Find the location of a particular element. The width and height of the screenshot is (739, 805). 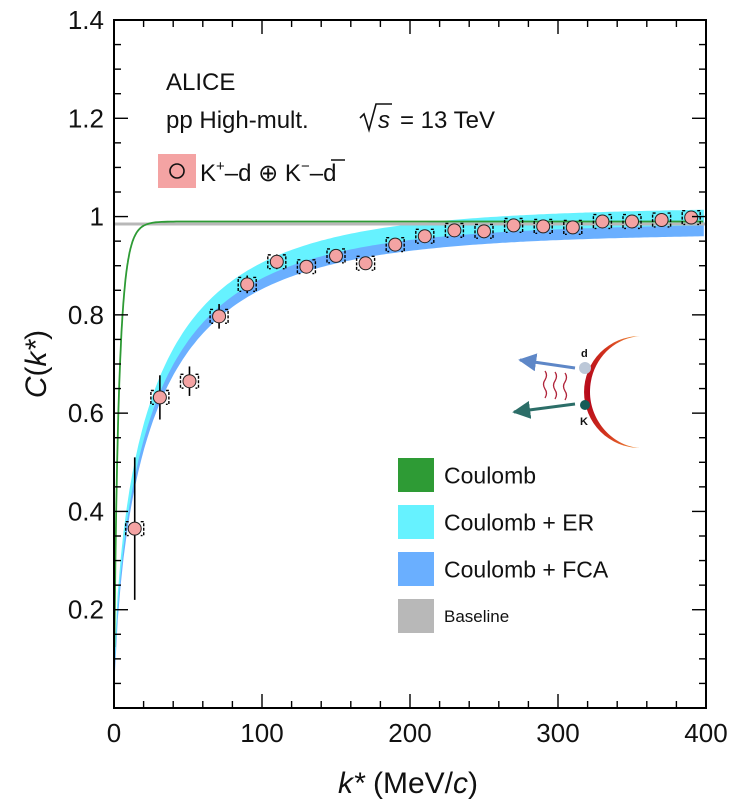

legend-label-er: Coulomb + ER is located at coordinates (519, 522).